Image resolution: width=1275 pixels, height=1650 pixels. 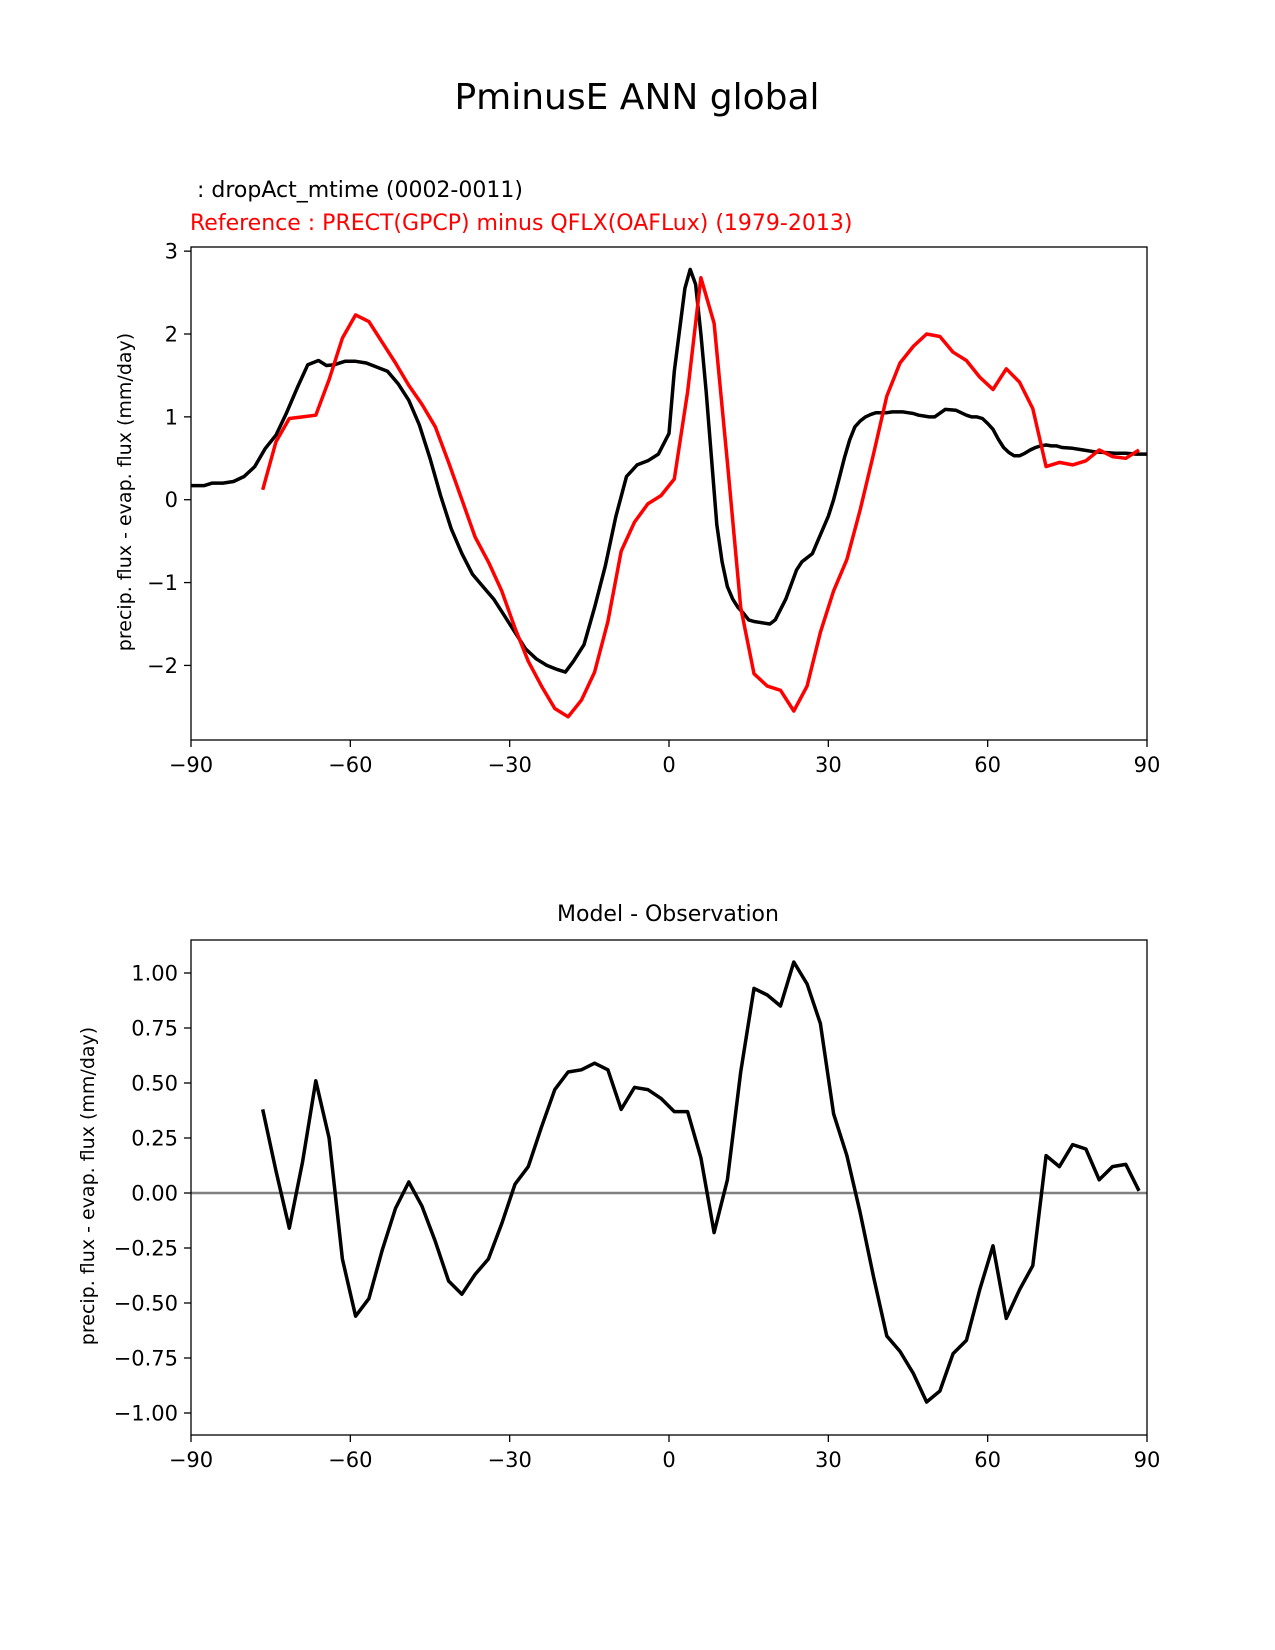 I want to click on y-tick-label: 1, so click(x=171, y=417).